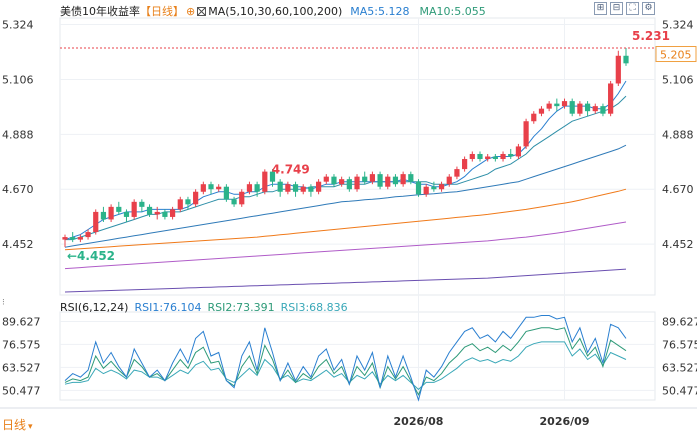  Describe the element at coordinates (18, 25) in the screenshot. I see `price-tick-left: 5.324` at that location.